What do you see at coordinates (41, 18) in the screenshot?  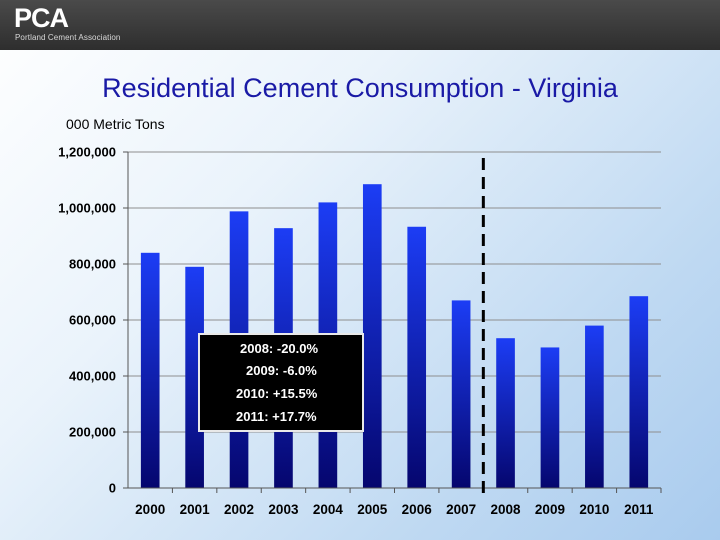 I see `pca-logo: PCA` at bounding box center [41, 18].